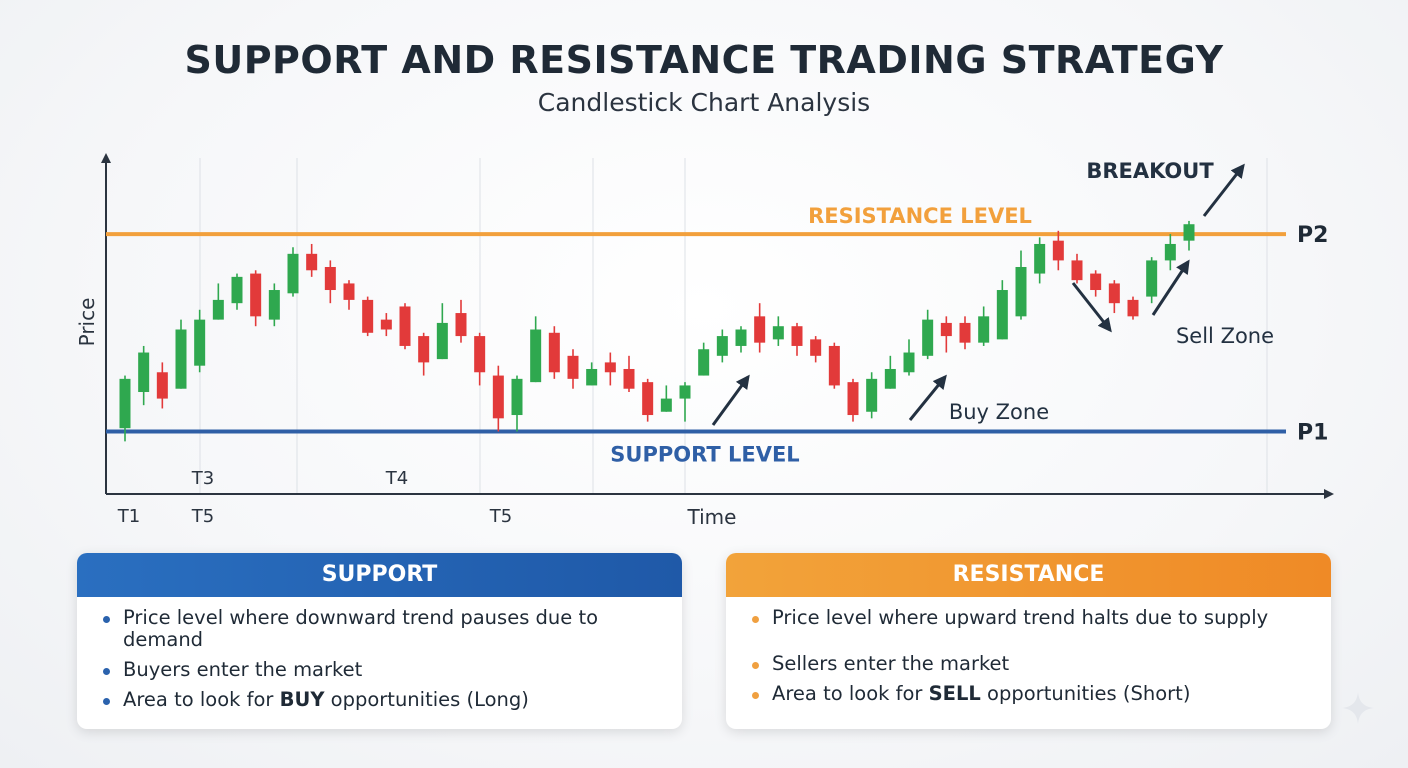 The width and height of the screenshot is (1408, 768). I want to click on time-label-t1: T1, so click(128, 516).